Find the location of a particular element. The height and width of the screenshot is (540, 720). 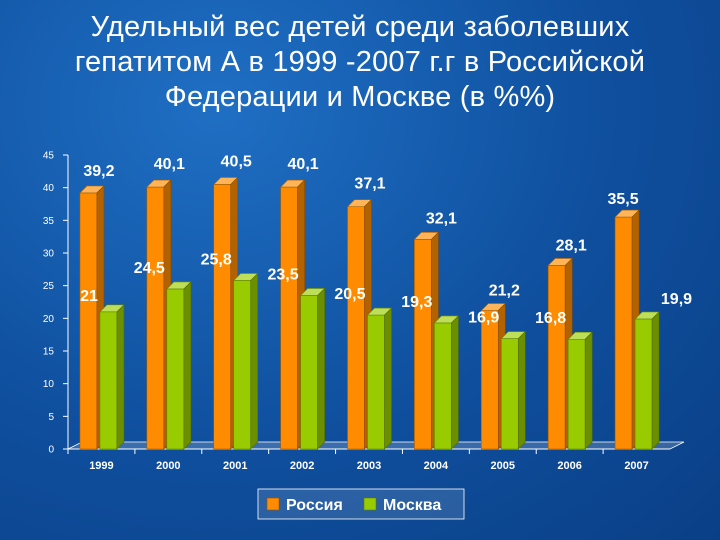

data-label: 19,9 is located at coordinates (676, 299).